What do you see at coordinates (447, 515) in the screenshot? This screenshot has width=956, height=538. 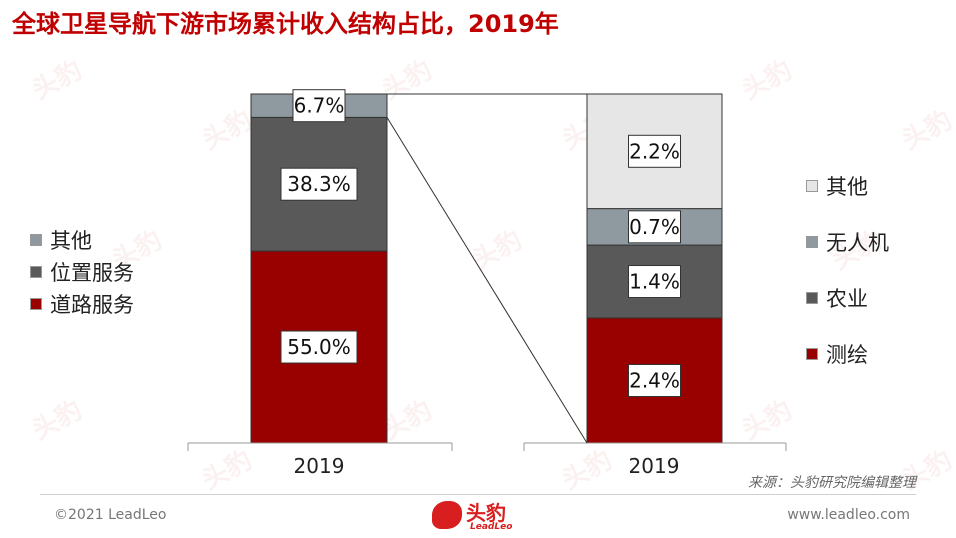 I see `leopard-icon` at bounding box center [447, 515].